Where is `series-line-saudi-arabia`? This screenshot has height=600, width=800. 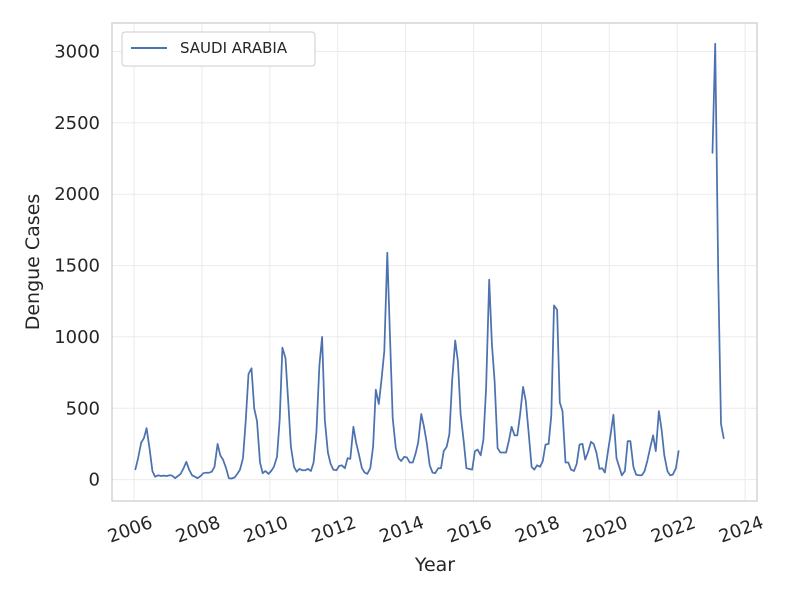
series-line-saudi-arabia is located at coordinates (718, 241).